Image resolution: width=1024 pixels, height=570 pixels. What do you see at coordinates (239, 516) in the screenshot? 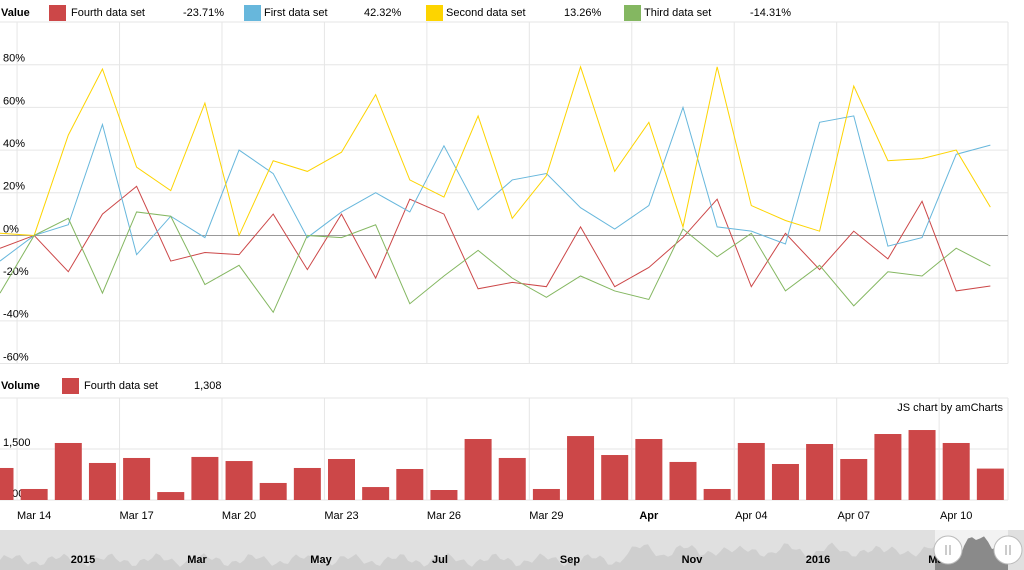
I see `x-tick-label: Mar 20` at bounding box center [239, 516].